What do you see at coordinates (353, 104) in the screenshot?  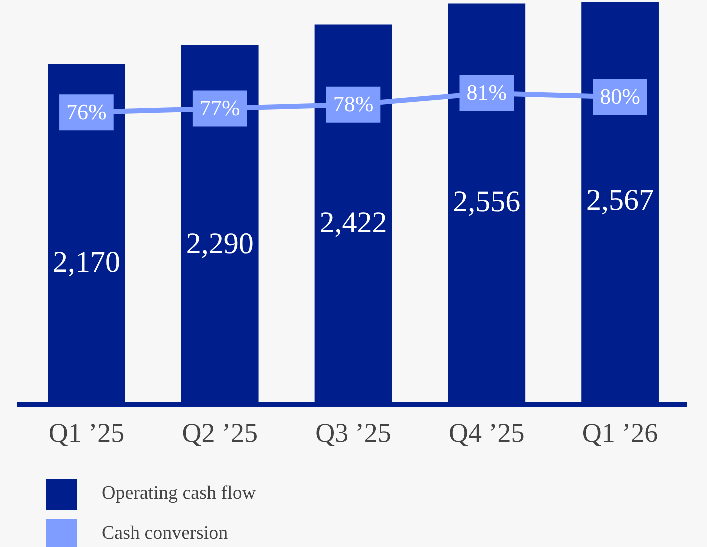 I see `data-label: 78%` at bounding box center [353, 104].